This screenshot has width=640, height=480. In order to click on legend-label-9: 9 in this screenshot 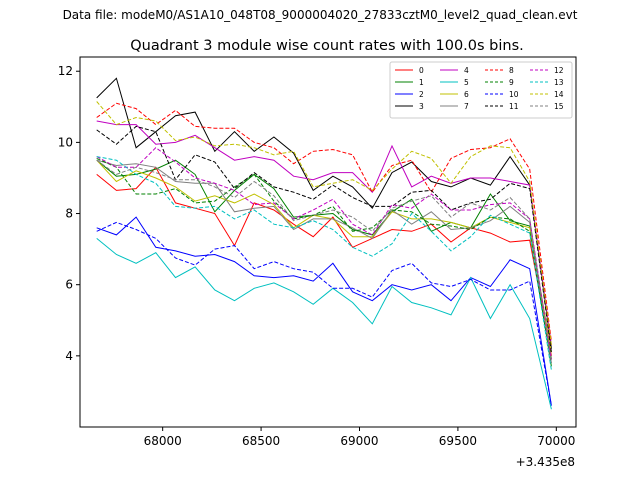, I will do `click(511, 82)`.